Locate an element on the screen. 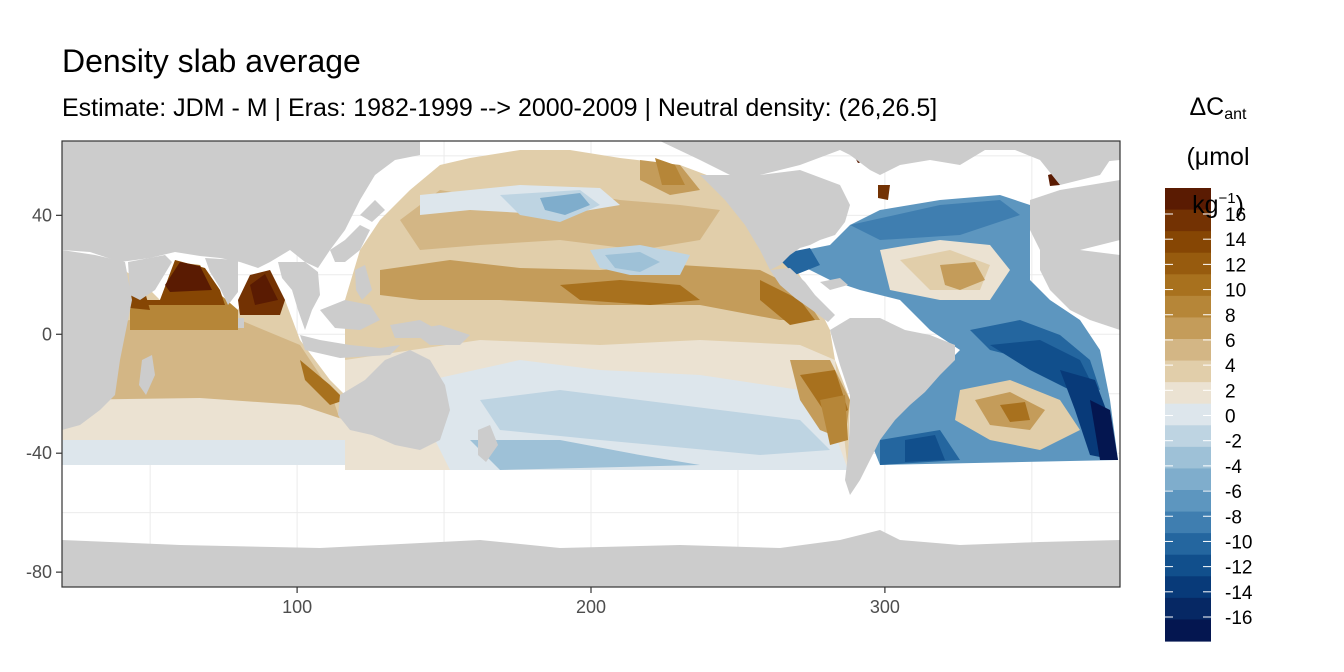 This screenshot has width=1344, height=672. atlantic-ocean-field is located at coordinates (946, 306).